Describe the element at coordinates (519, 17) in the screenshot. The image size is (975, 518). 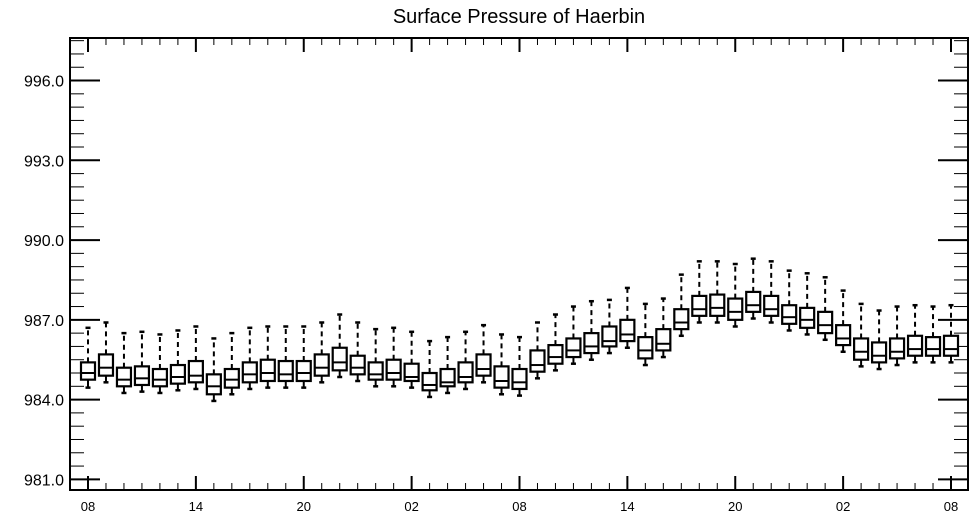
I see `chart-title: Surface Pressure of Haerbin` at that location.